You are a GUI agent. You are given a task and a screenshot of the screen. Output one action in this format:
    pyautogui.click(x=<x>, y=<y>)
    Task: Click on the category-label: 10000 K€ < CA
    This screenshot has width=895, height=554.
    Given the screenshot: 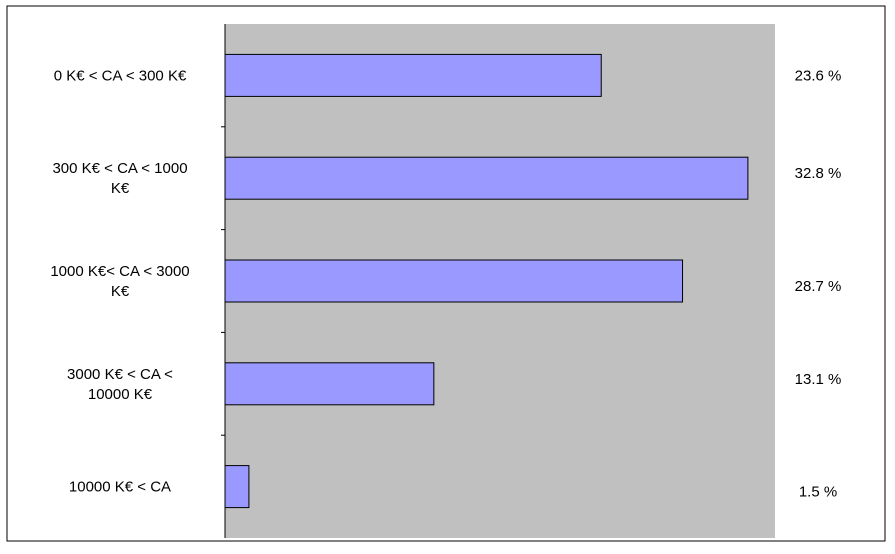 What is the action you would take?
    pyautogui.click(x=120, y=487)
    